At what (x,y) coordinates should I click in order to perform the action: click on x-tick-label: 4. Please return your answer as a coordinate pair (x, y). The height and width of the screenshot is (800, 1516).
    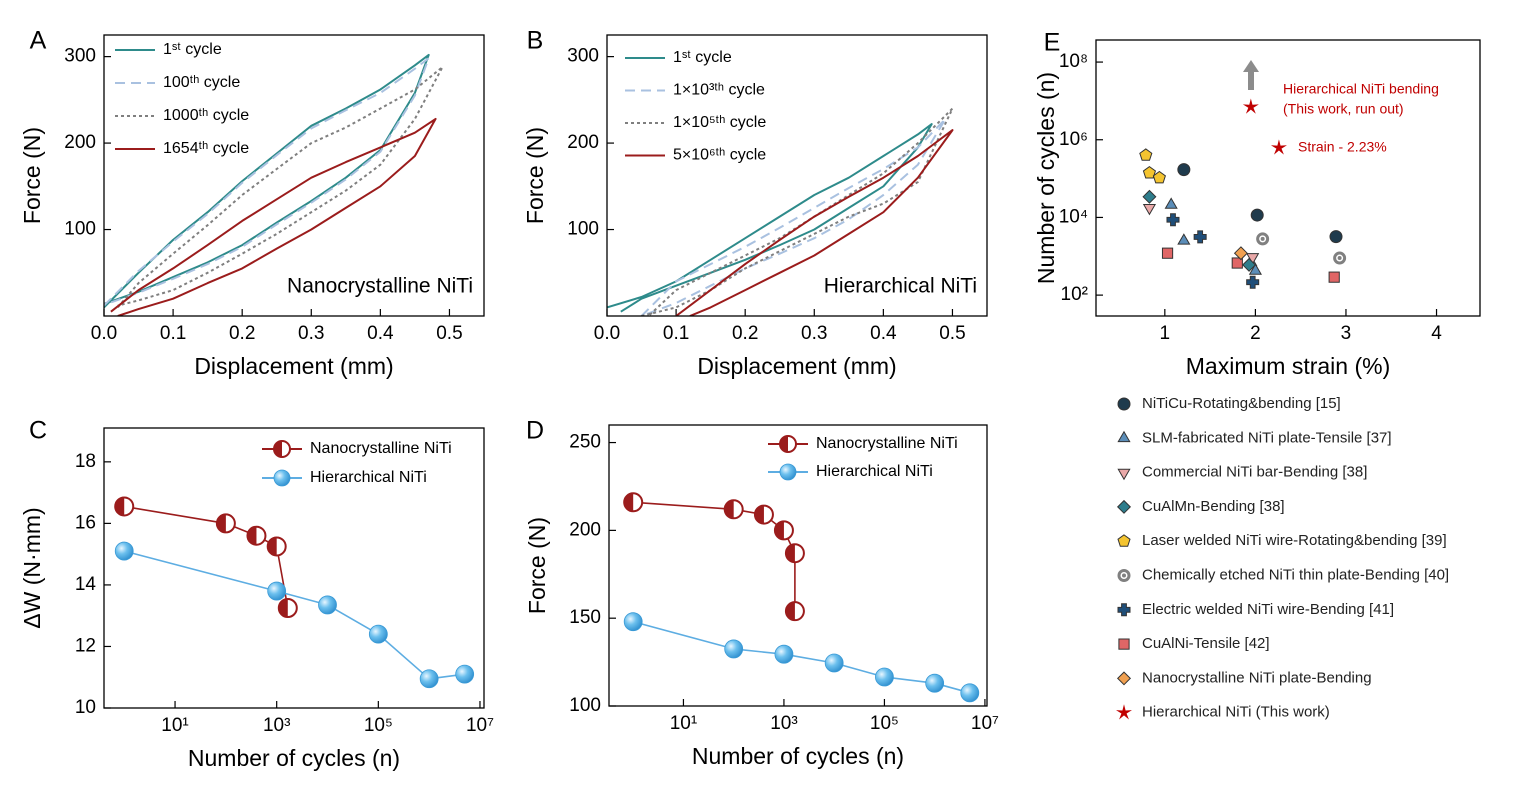
    Looking at the image, I should click on (1436, 333).